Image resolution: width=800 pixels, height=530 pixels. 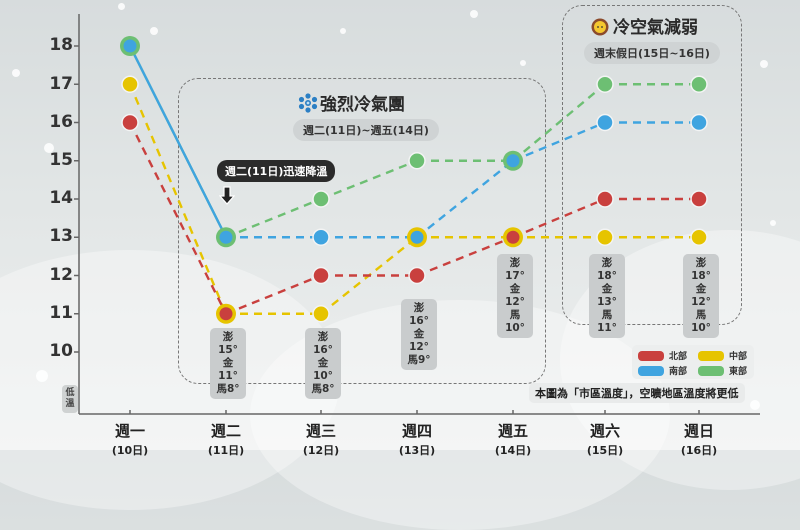 What do you see at coordinates (419, 334) in the screenshot?
I see `island-temps-thu: 澎16° 金12° 馬9°` at bounding box center [419, 334].